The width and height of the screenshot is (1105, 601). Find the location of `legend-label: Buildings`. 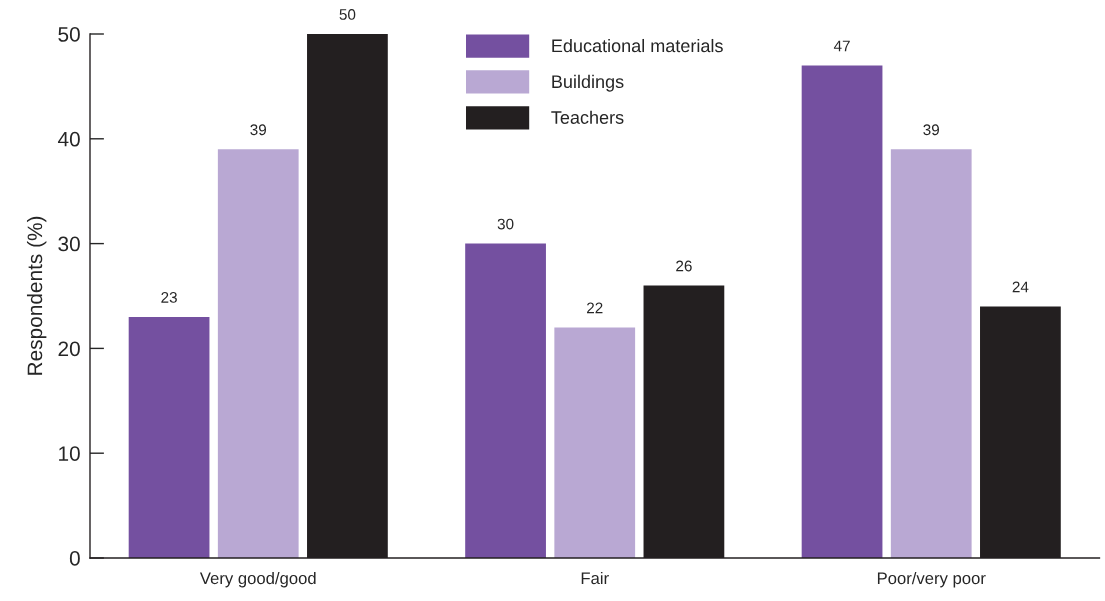

legend-label: Buildings is located at coordinates (588, 83).